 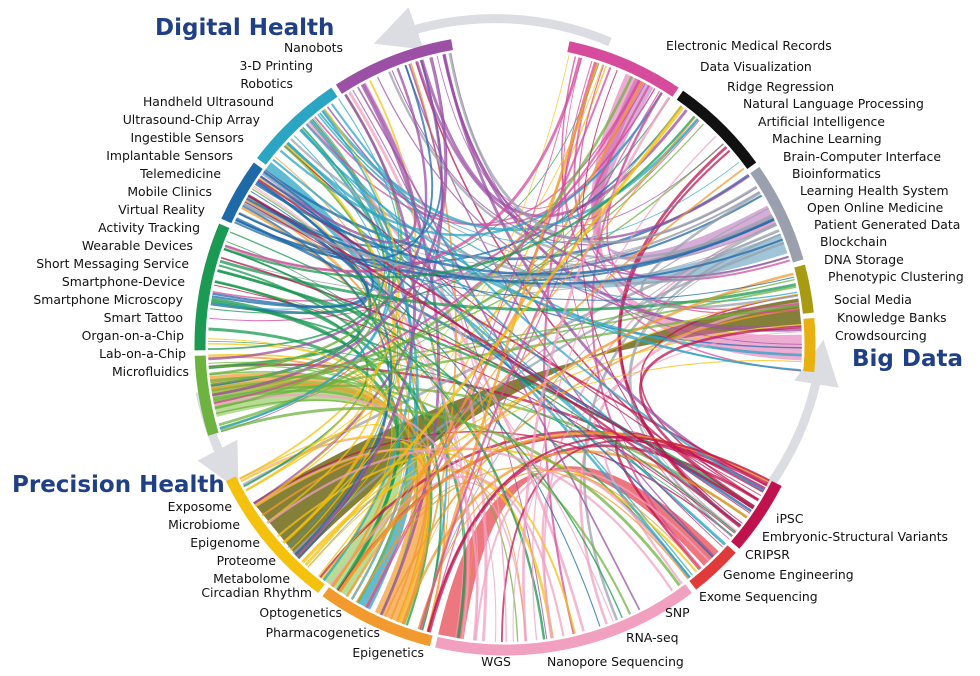 I want to click on label-item: Organ-on-a-Chip, so click(x=133, y=335).